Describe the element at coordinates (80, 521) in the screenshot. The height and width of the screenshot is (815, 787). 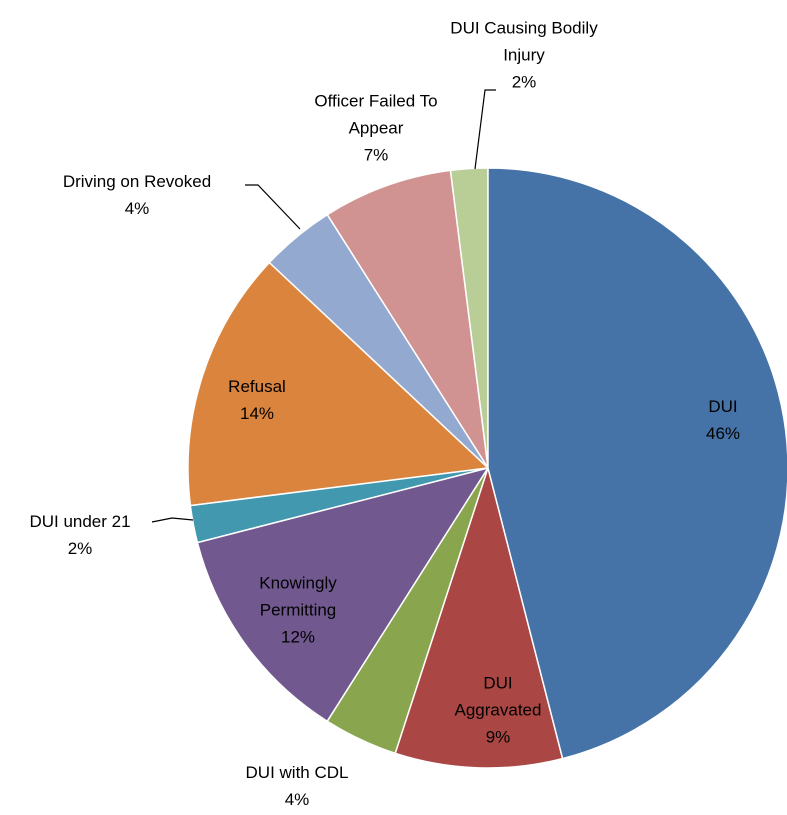
I see `category-label: DUI under 21` at that location.